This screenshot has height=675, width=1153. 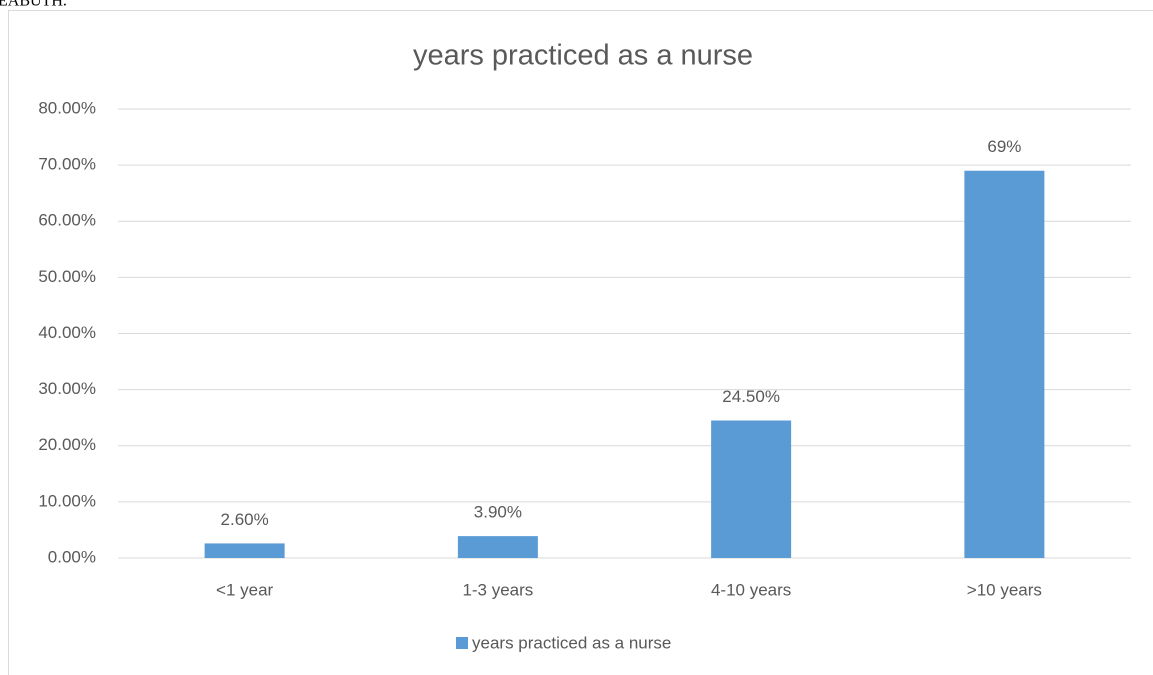 What do you see at coordinates (67, 220) in the screenshot?
I see `y-tick-label: 60.00%` at bounding box center [67, 220].